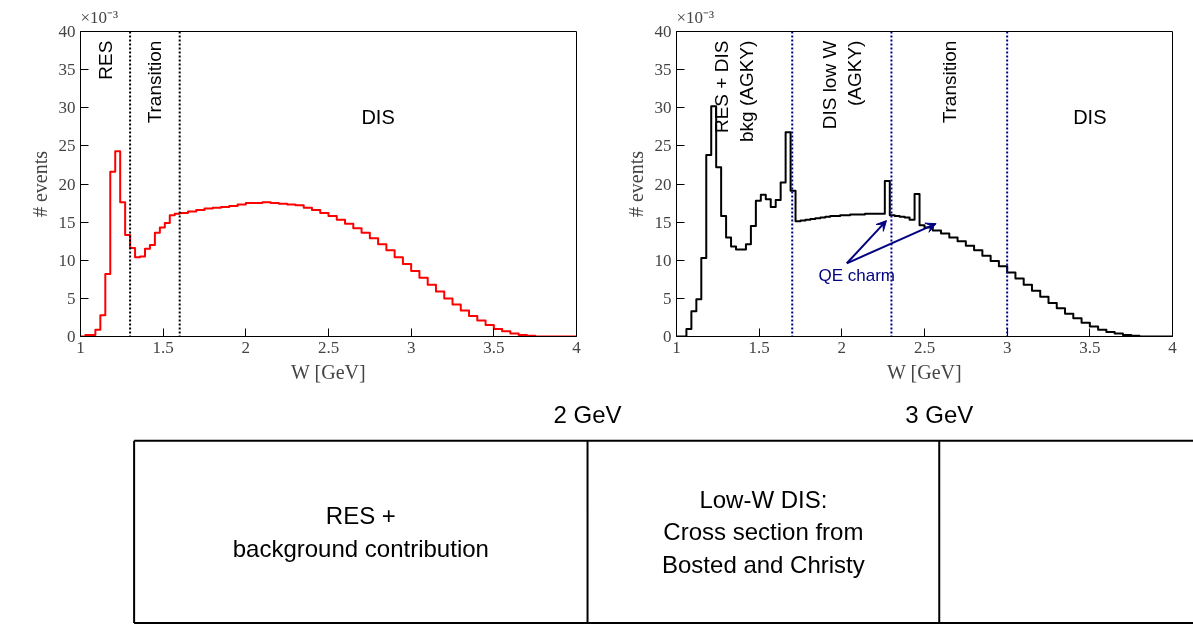 The image size is (1193, 627). I want to click on category-label: Low-W DIS: Cross section from Bosted and Christy, so click(763, 532).